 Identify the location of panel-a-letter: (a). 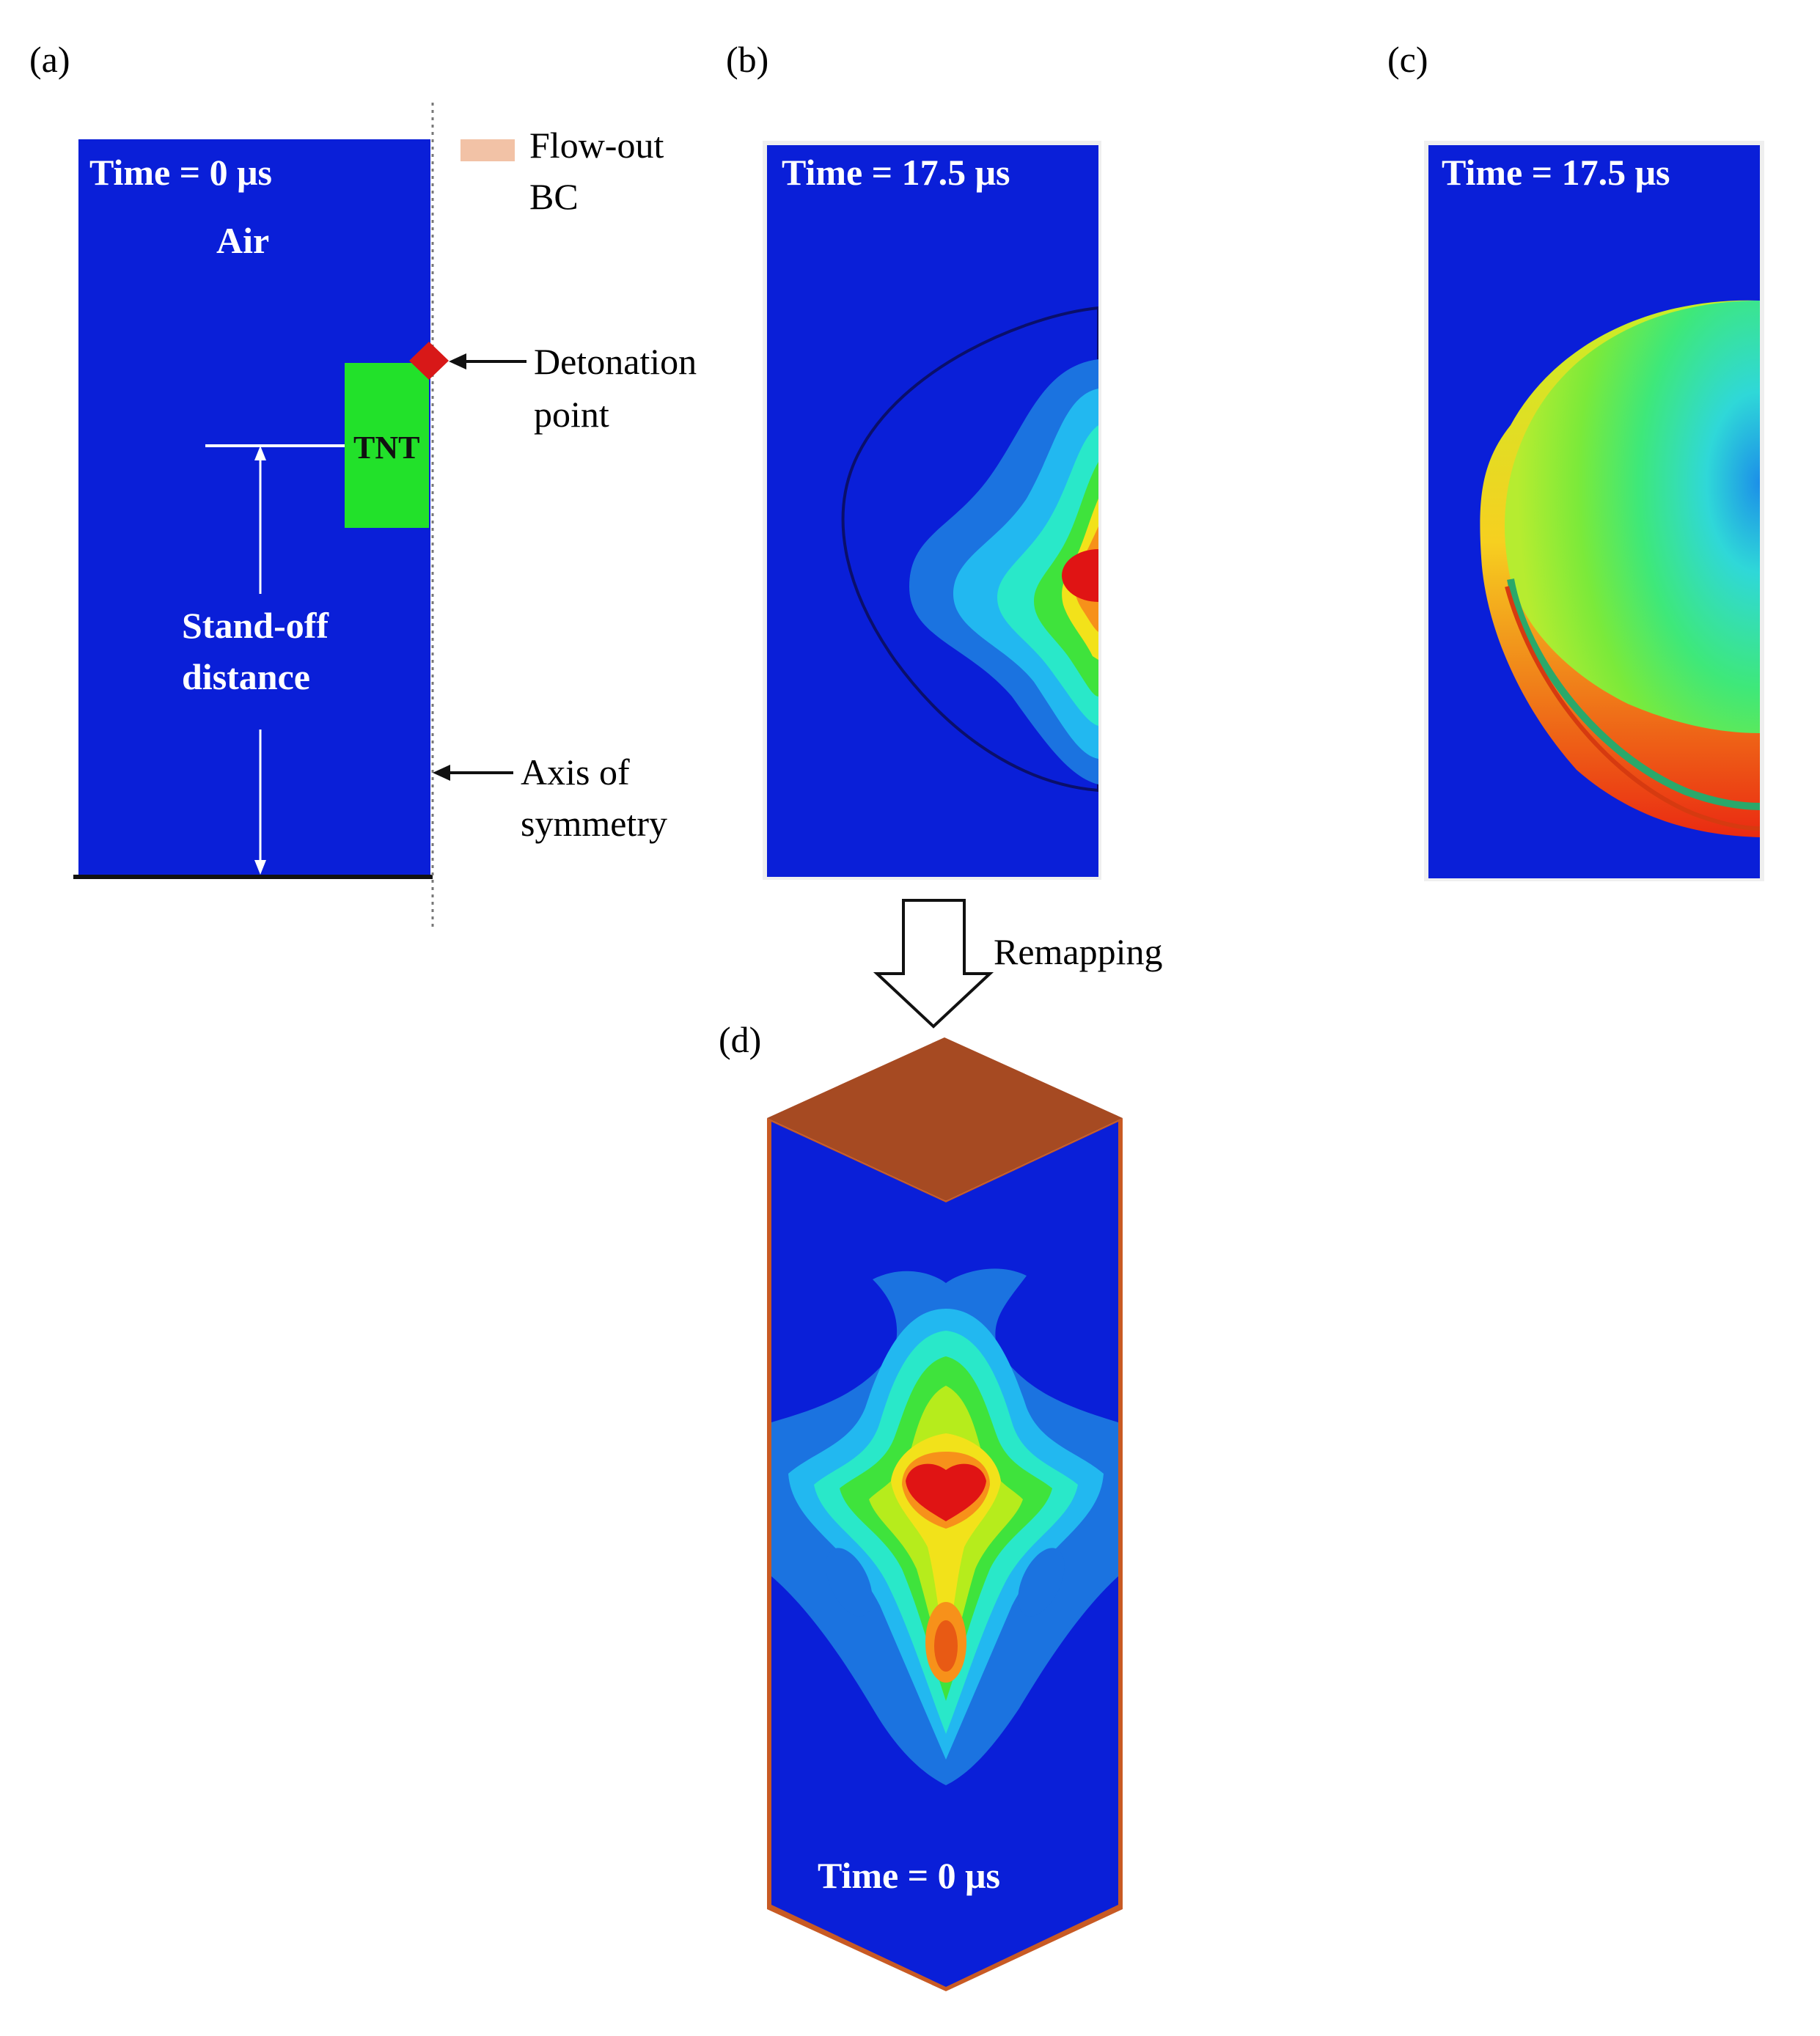
(49, 59).